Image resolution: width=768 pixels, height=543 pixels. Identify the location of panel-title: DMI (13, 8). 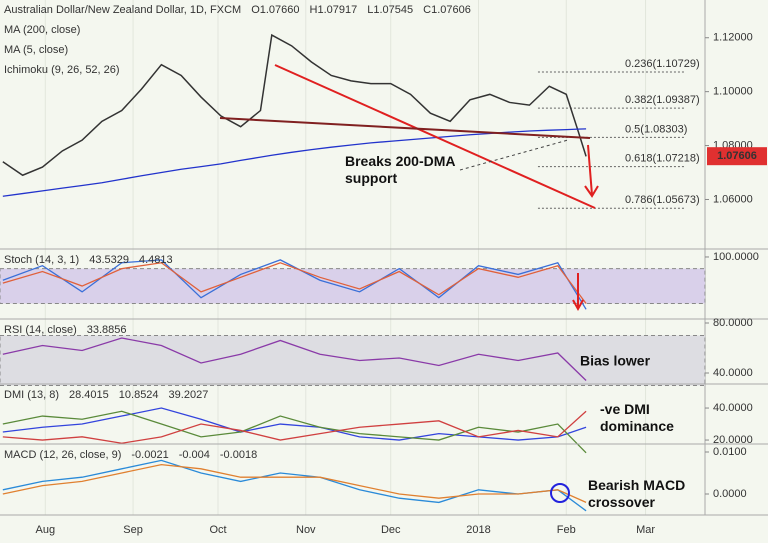
(31, 395).